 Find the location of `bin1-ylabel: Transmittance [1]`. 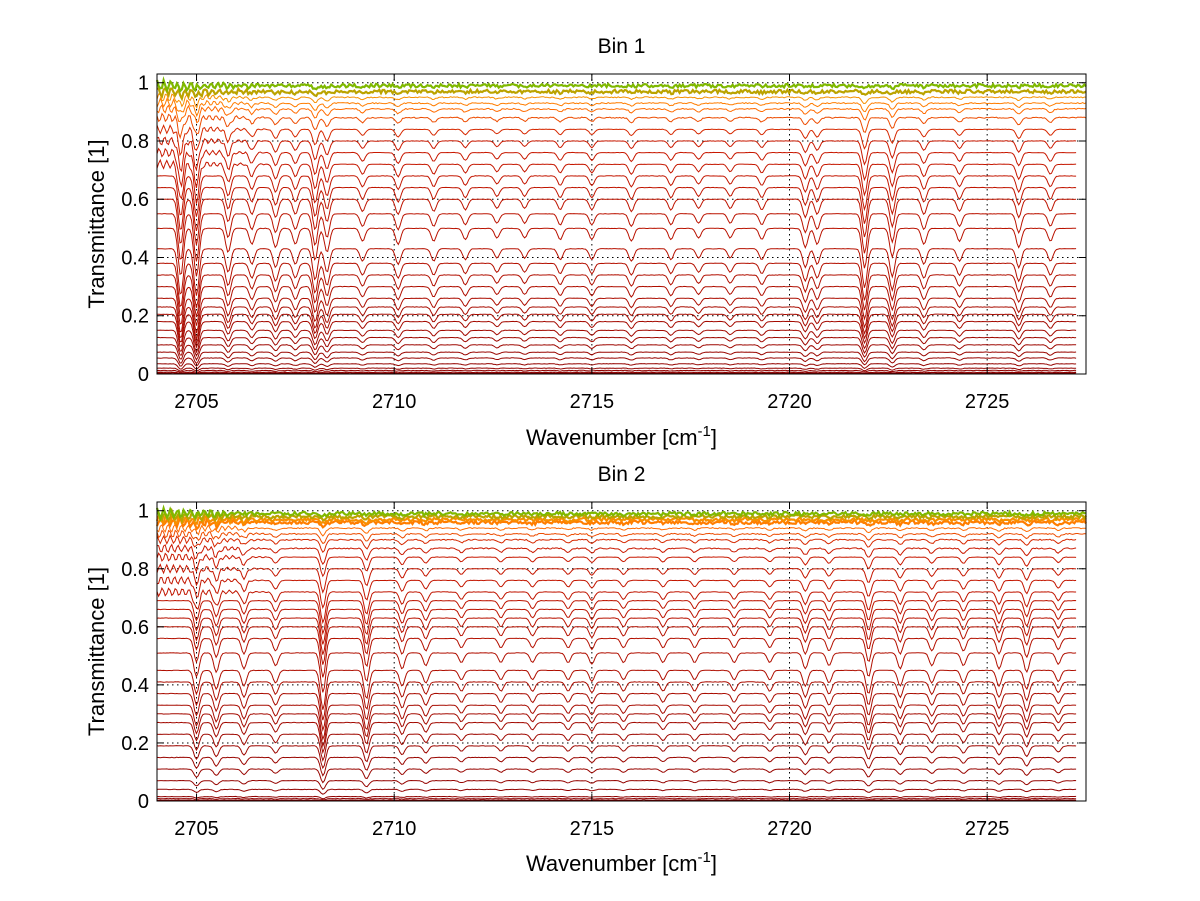

bin1-ylabel: Transmittance [1] is located at coordinates (96, 223).